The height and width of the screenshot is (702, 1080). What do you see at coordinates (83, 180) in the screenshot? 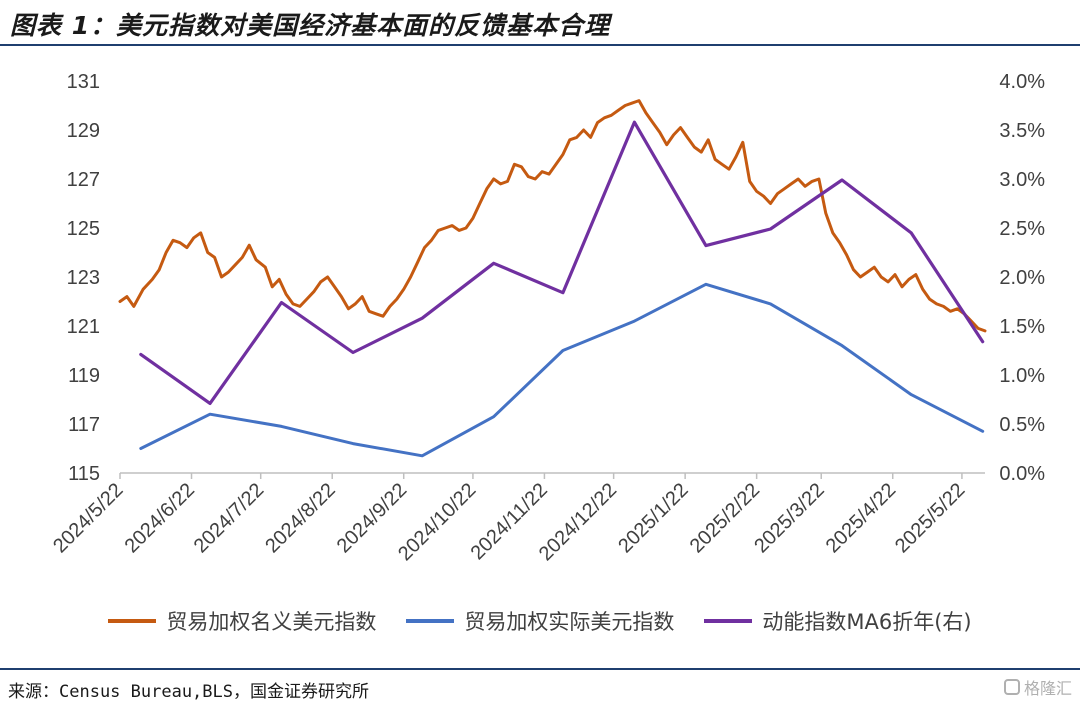
I see `y-left-tick-label: 127` at bounding box center [83, 180].